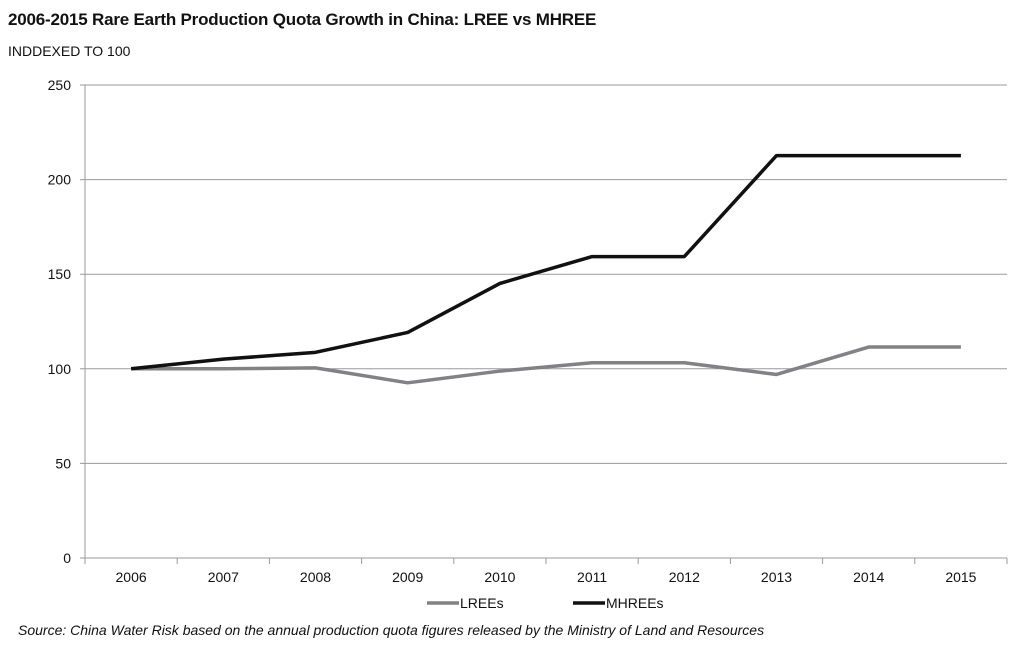  I want to click on x-tick-label: 2007, so click(223, 577).